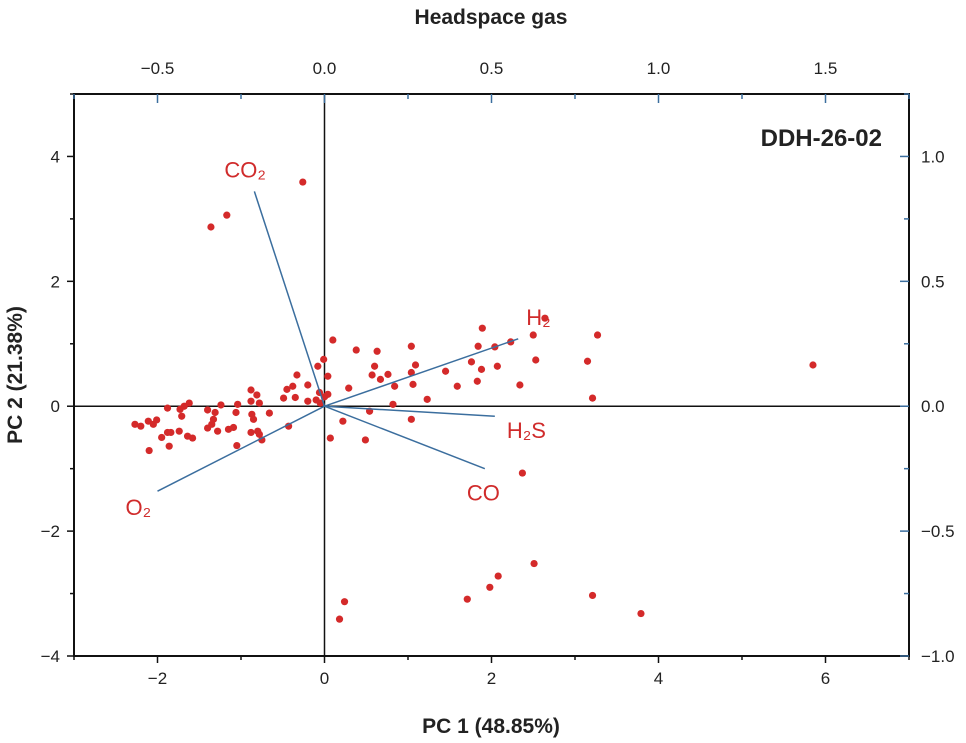  I want to click on top-tick-label: 1.0, so click(659, 68).